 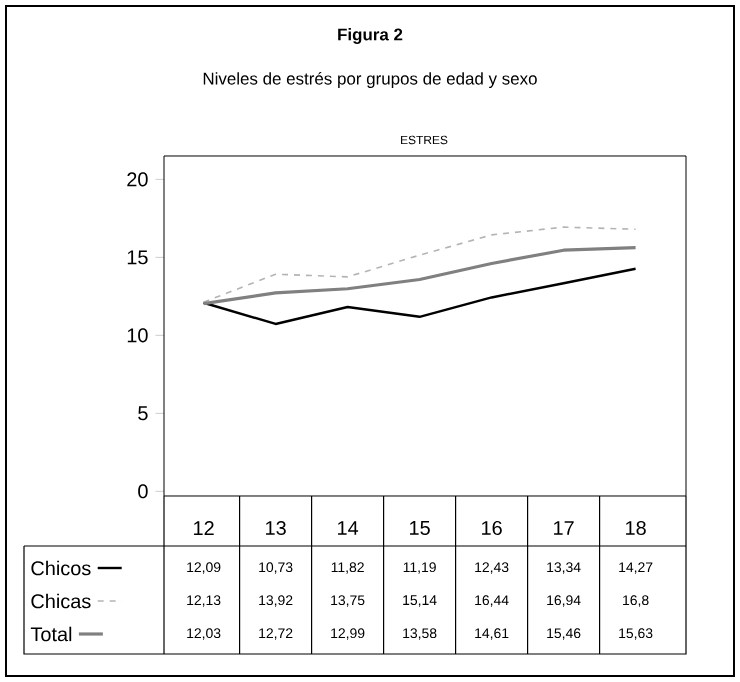 What do you see at coordinates (137, 335) in the screenshot?
I see `y-tick-label: 10` at bounding box center [137, 335].